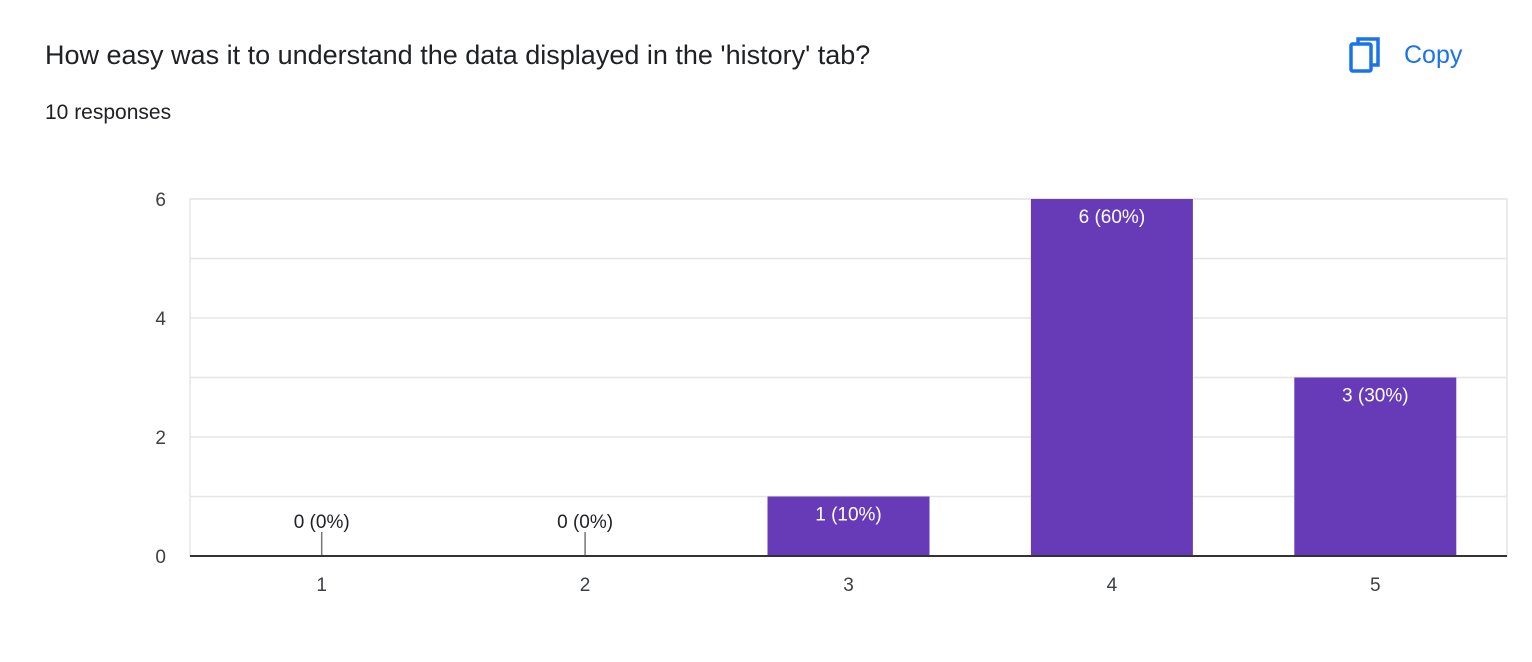  I want to click on response-count: 10 responses, so click(108, 112).